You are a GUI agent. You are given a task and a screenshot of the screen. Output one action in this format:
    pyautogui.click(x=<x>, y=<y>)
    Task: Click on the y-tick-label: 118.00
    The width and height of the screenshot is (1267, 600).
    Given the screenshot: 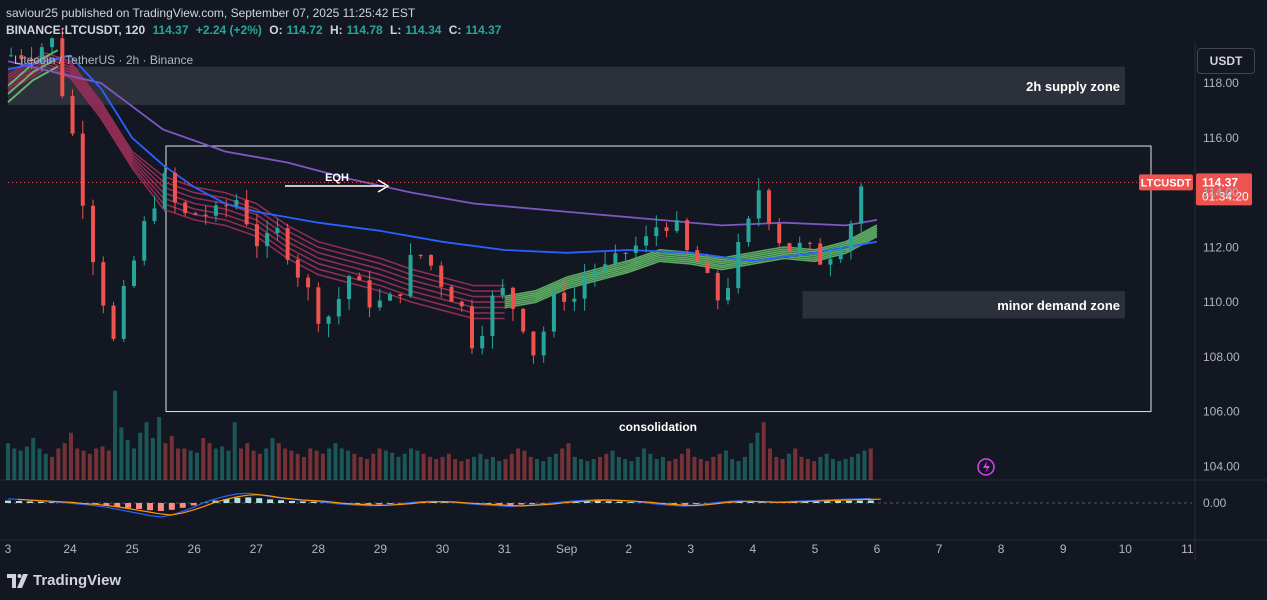 What is the action you would take?
    pyautogui.click(x=1221, y=83)
    